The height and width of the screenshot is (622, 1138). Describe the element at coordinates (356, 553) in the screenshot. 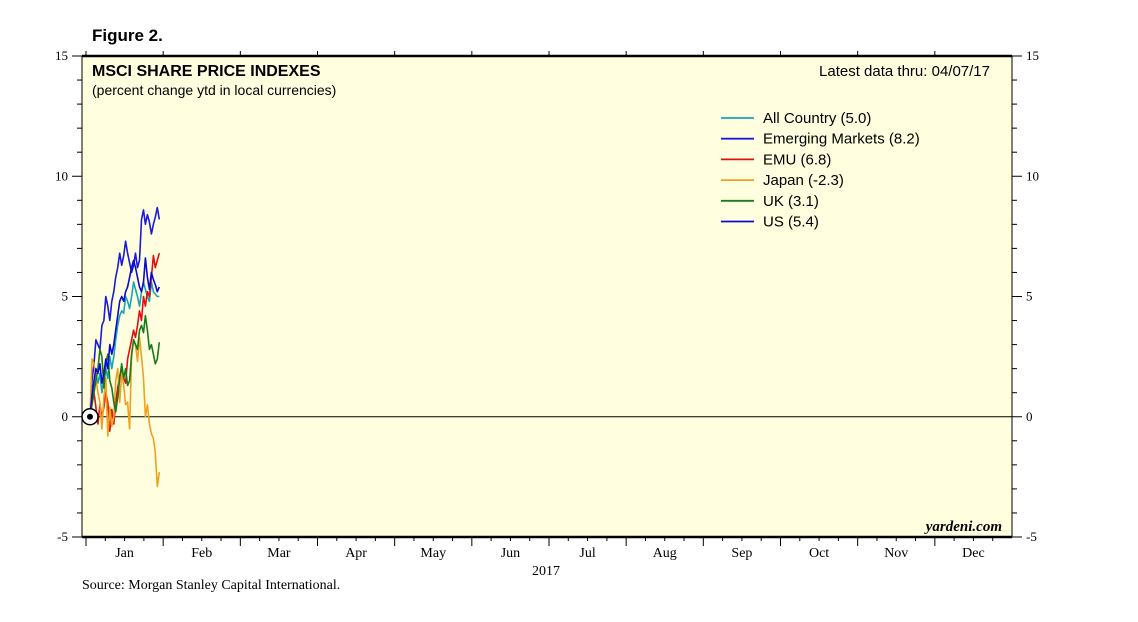

I see `x-month-label: Apr` at that location.